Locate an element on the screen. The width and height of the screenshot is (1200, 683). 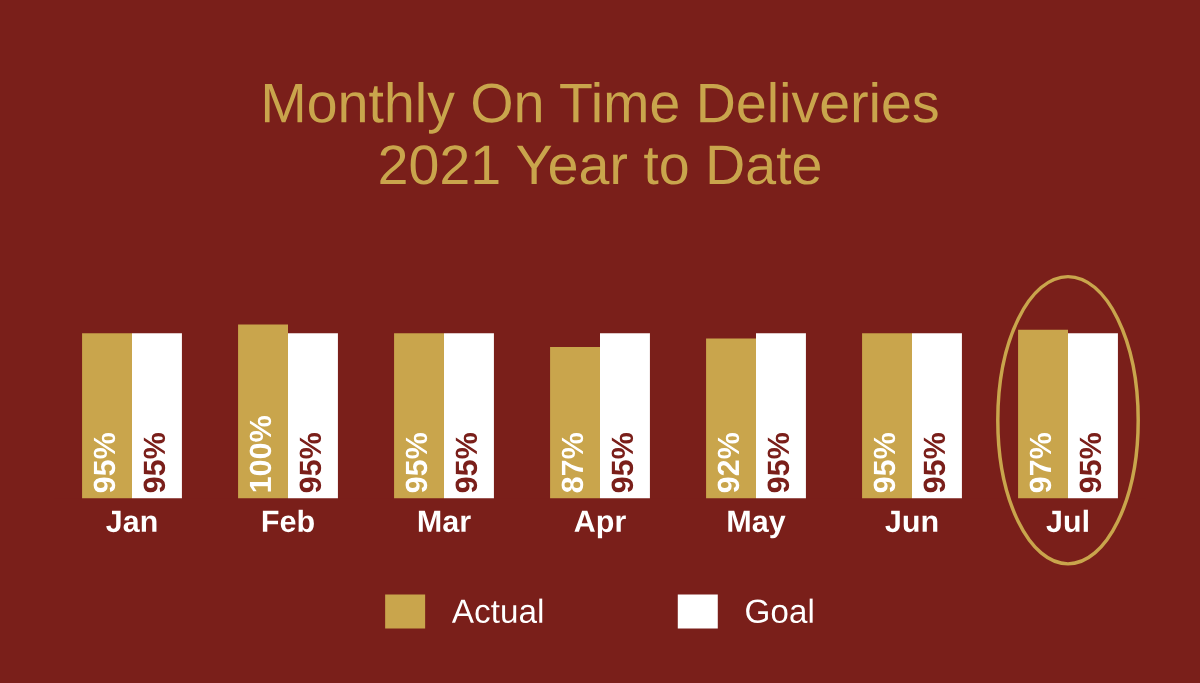
x-tick-label: Jul is located at coordinates (1067, 521).